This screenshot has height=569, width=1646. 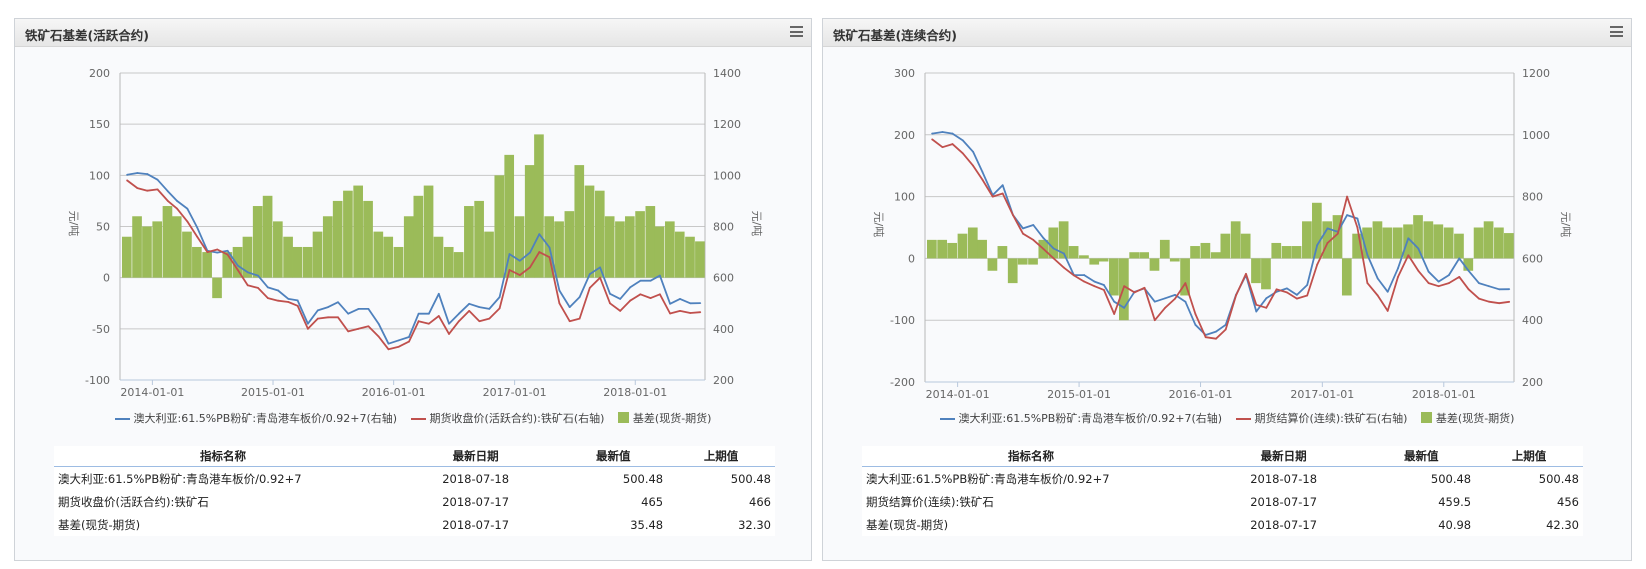 What do you see at coordinates (1421, 456) in the screenshot?
I see `col-header-latest: 最新值` at bounding box center [1421, 456].